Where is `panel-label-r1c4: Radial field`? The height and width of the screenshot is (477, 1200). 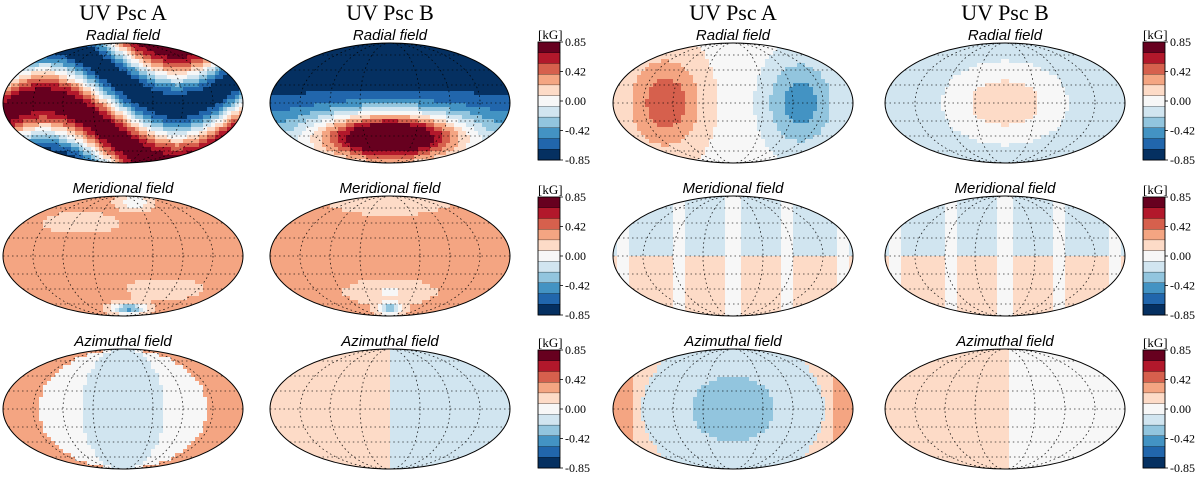
panel-label-r1c4: Radial field is located at coordinates (1005, 35).